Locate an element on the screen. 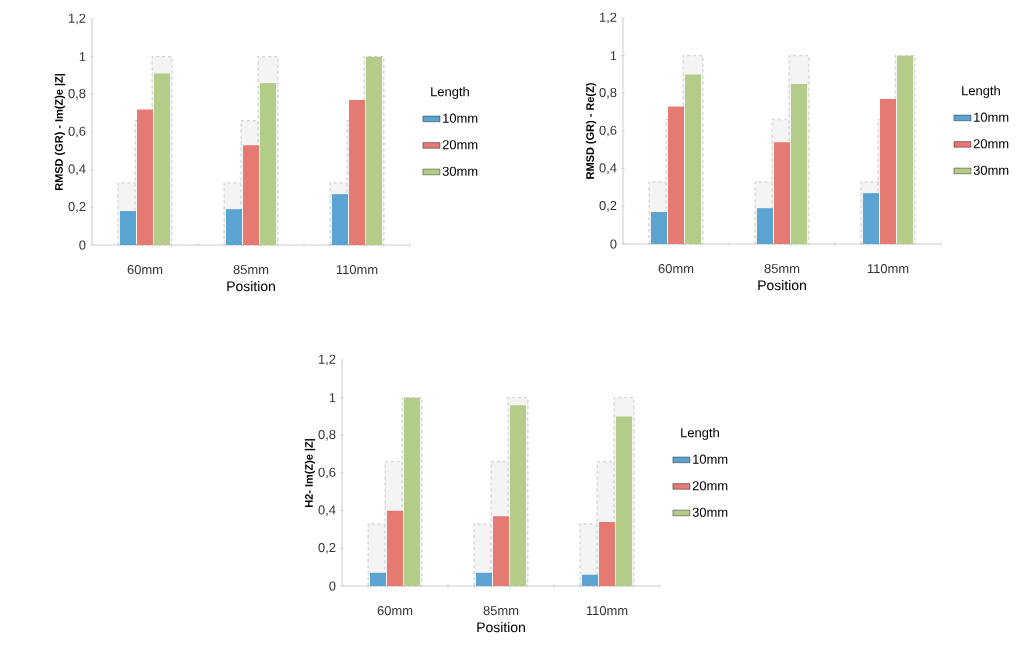  y-axis-title: H2- Im(Z)e |Z| is located at coordinates (310, 473).